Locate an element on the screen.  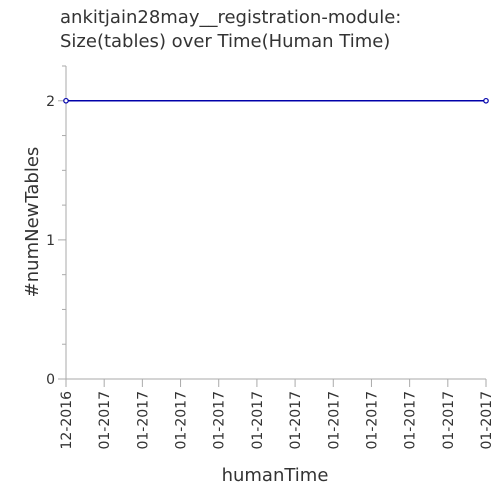
y-tick-label: 0 is located at coordinates (50, 380).